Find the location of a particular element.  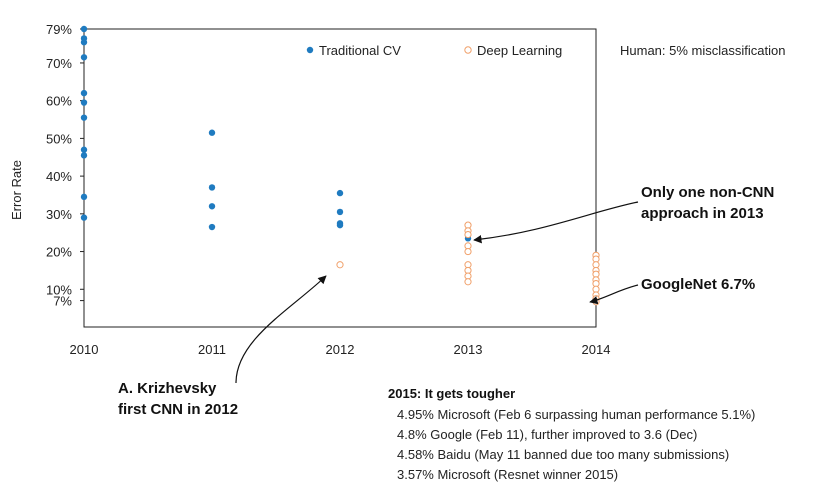

y-axis-ticks: 7%10% 20% 30% 40% 50% 60% 70% 79% is located at coordinates (65, 165).